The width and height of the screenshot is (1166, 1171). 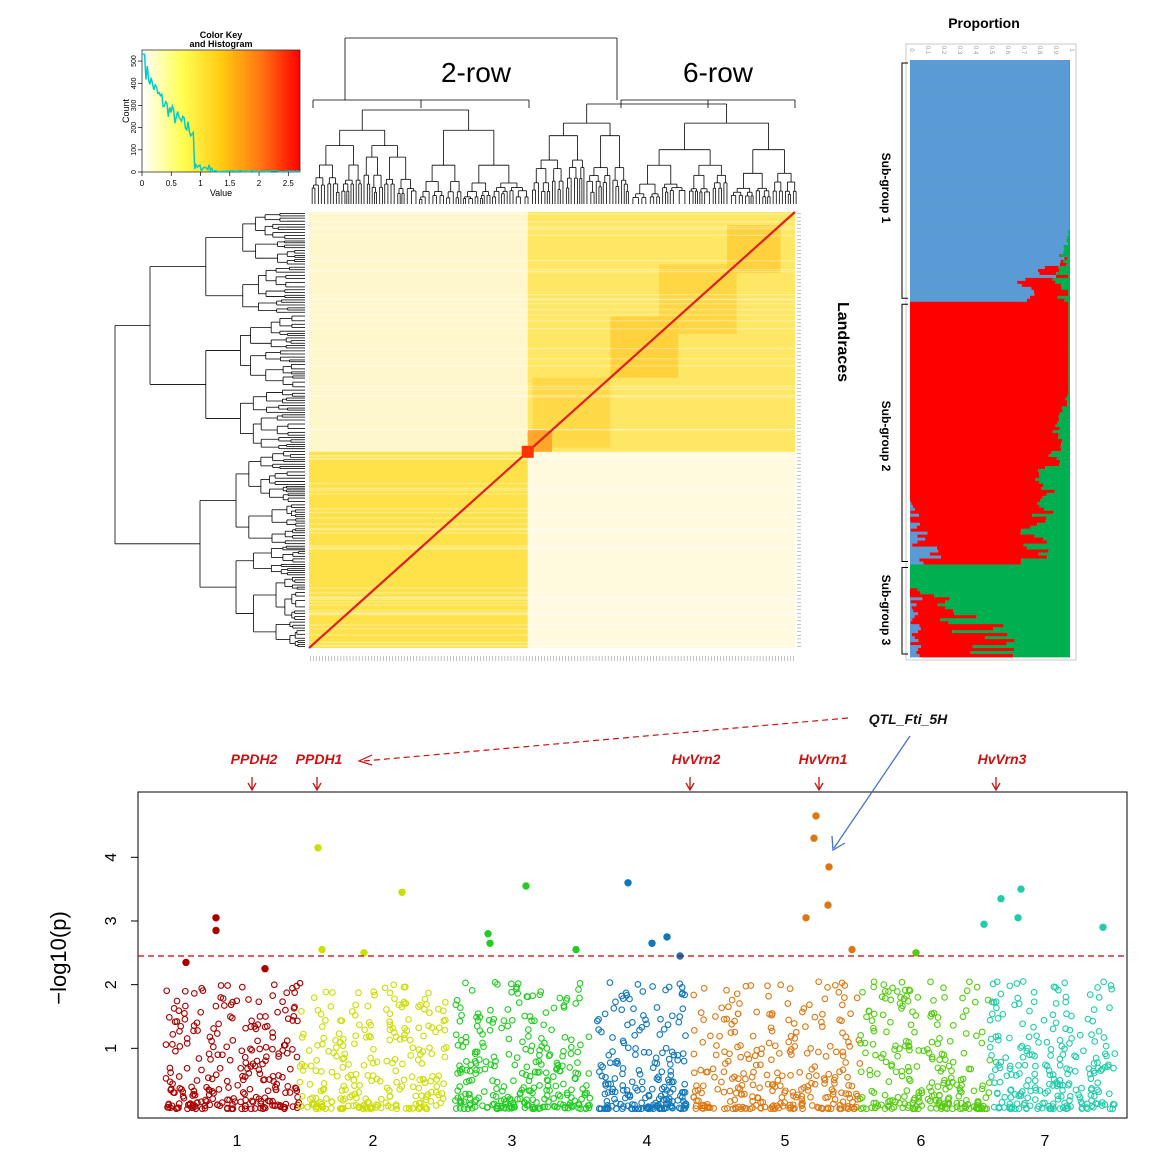 What do you see at coordinates (1055, 50) in the screenshot?
I see `structure-xtick-label: 0.9` at bounding box center [1055, 50].